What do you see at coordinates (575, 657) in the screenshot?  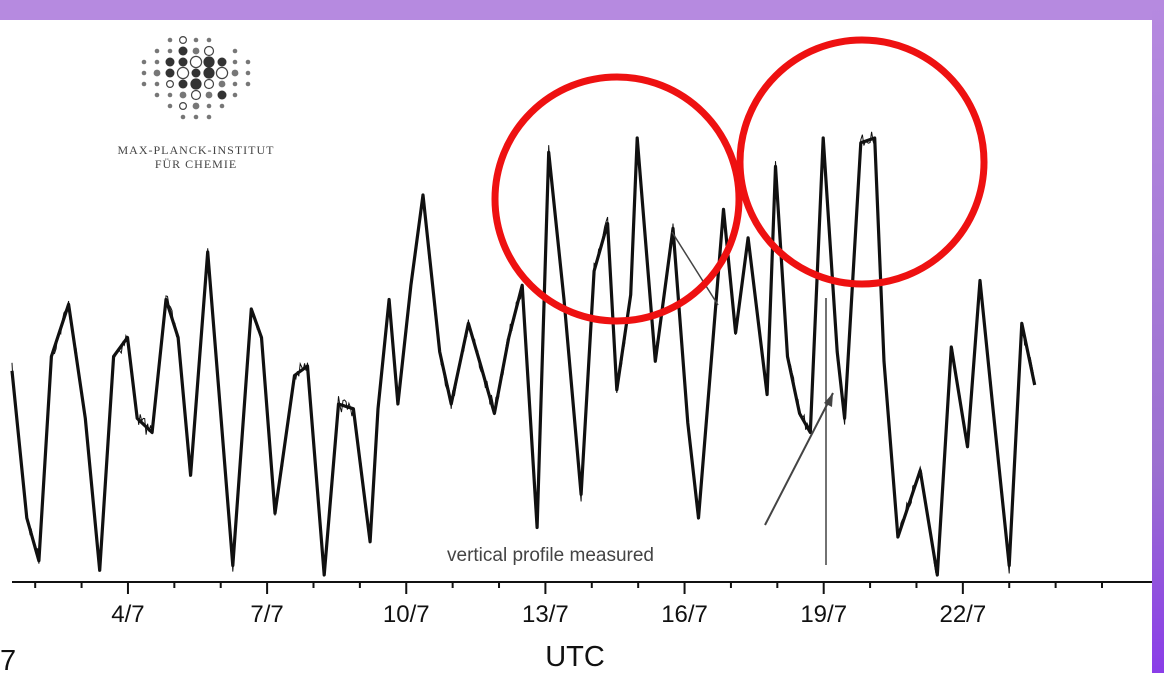 I see `x-axis-title: UTC` at bounding box center [575, 657].